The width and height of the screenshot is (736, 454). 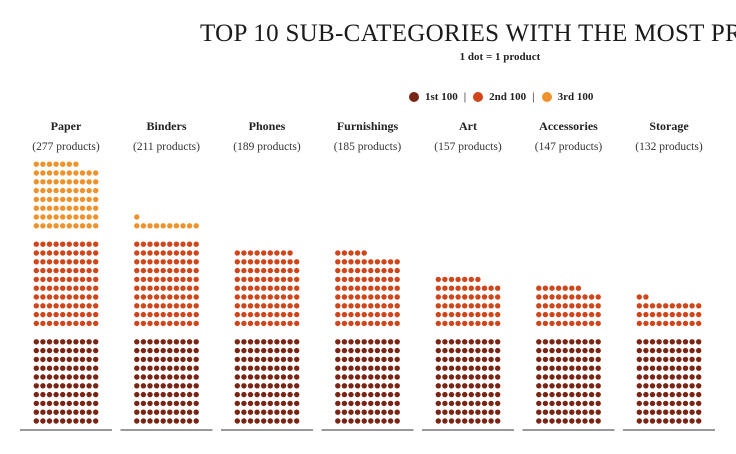 What do you see at coordinates (575, 97) in the screenshot?
I see `legend-label-3rd: 3rd 100` at bounding box center [575, 97].